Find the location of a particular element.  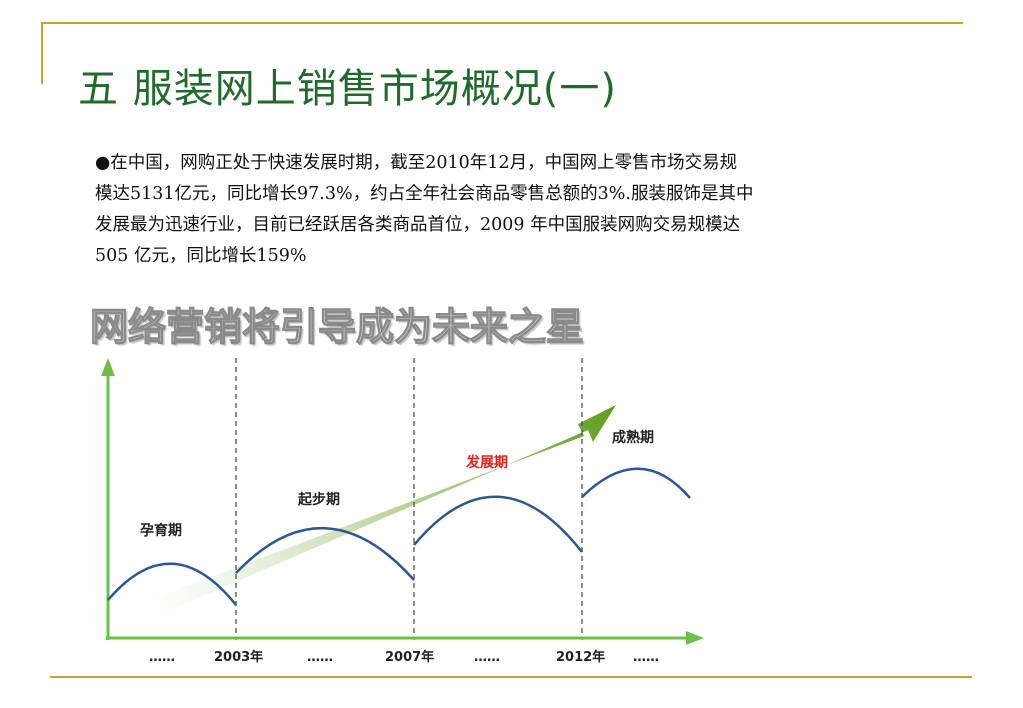

y-axis-arrowhead is located at coordinates (108, 367).